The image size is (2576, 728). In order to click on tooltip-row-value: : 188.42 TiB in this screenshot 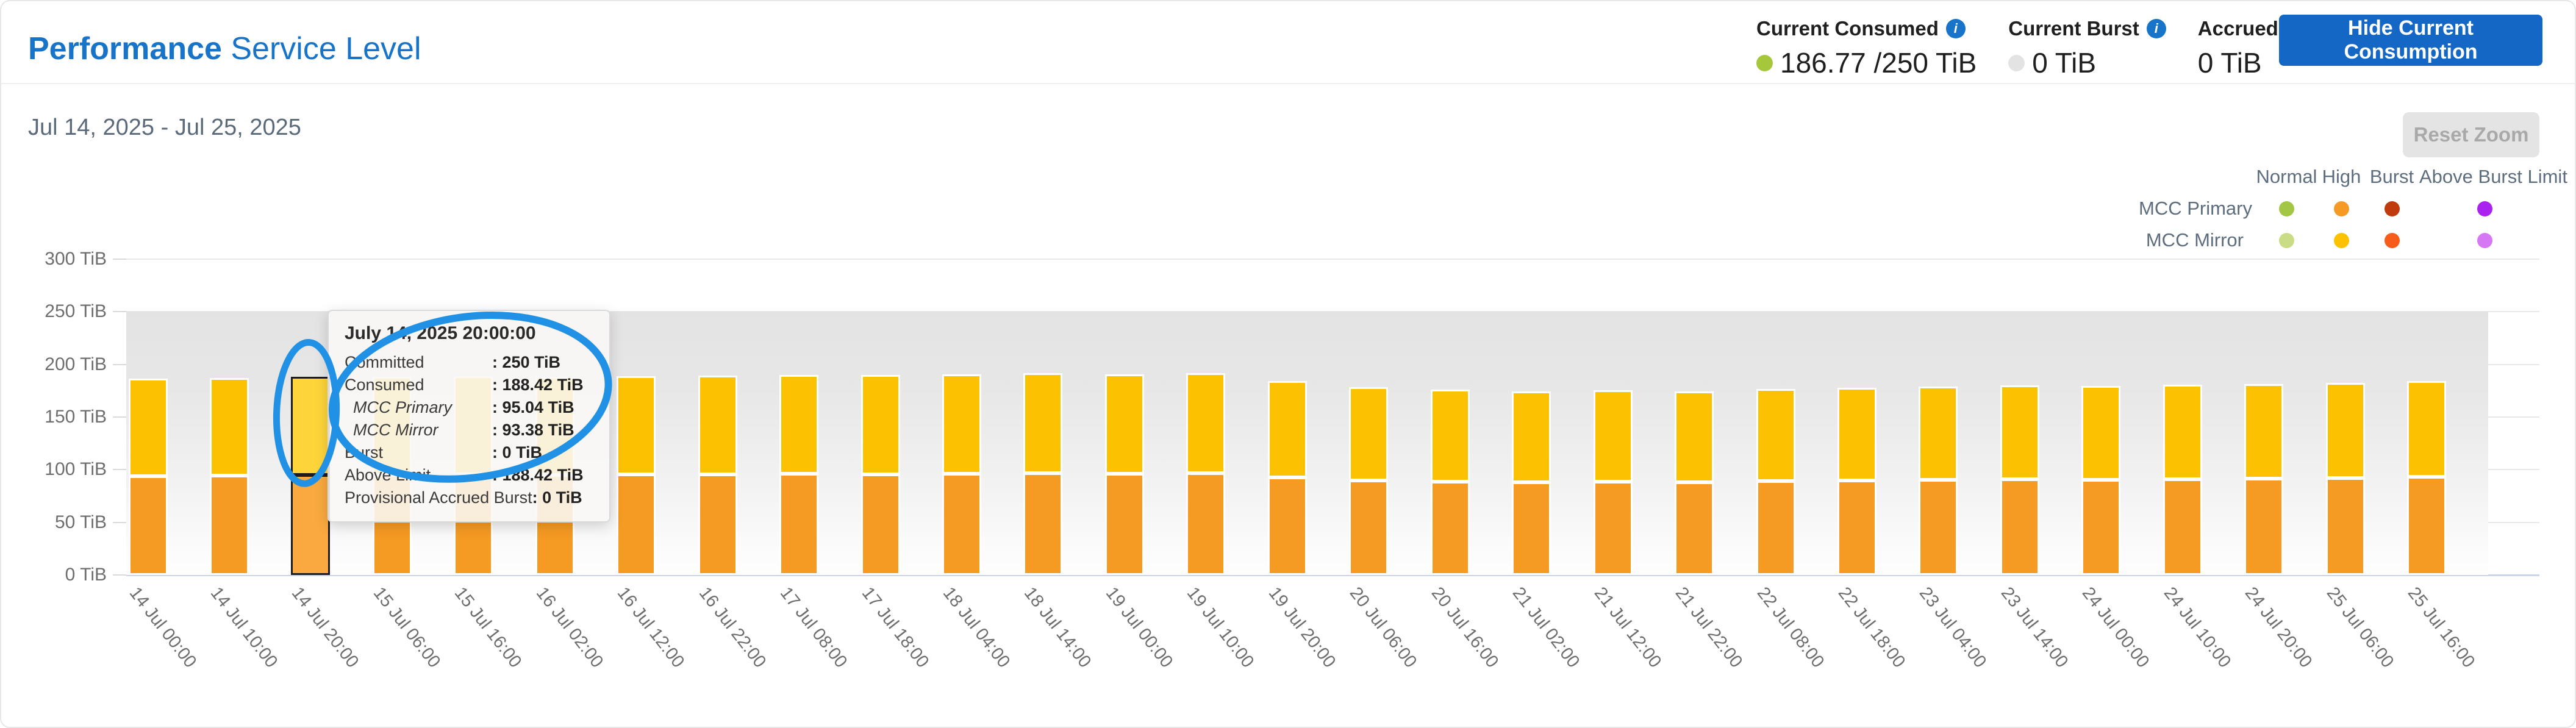, I will do `click(538, 475)`.